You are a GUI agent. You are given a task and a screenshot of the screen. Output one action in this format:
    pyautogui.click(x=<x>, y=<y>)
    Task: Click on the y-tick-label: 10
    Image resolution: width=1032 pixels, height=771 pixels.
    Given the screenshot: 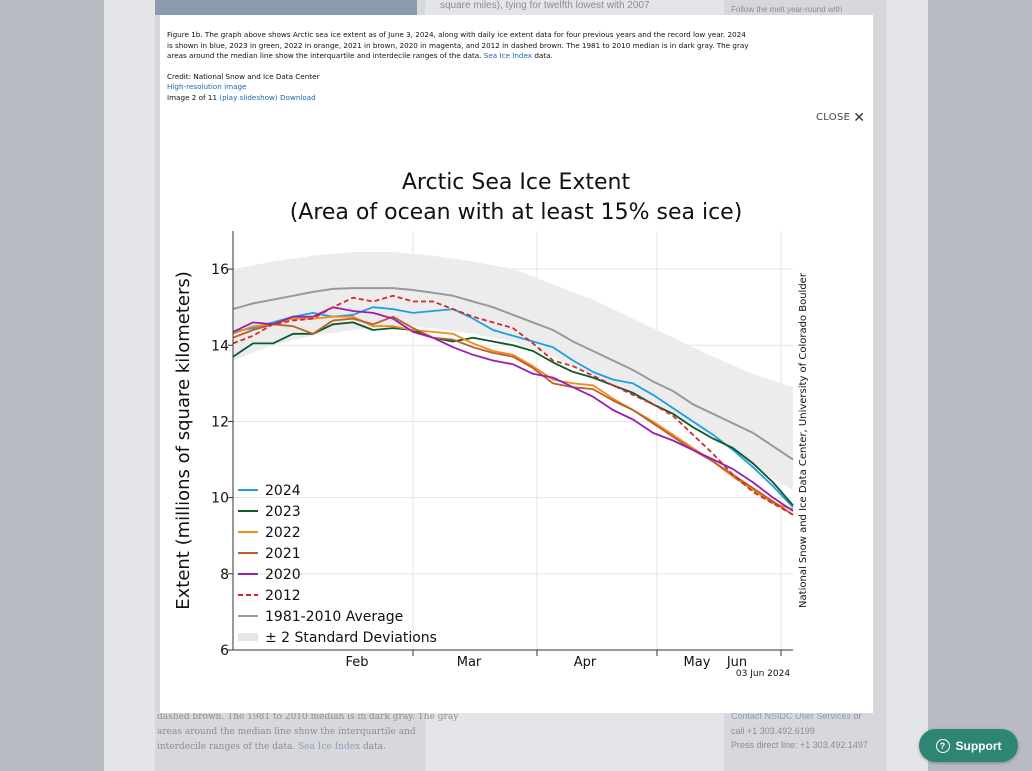 What is the action you would take?
    pyautogui.click(x=220, y=499)
    